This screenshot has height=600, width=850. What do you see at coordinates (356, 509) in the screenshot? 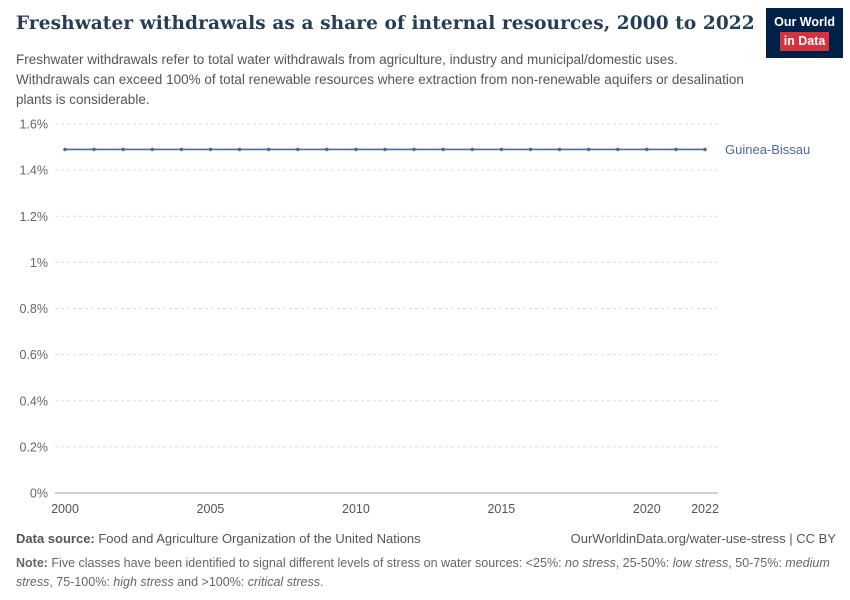
I see `svg-text: 2010` at bounding box center [356, 509].